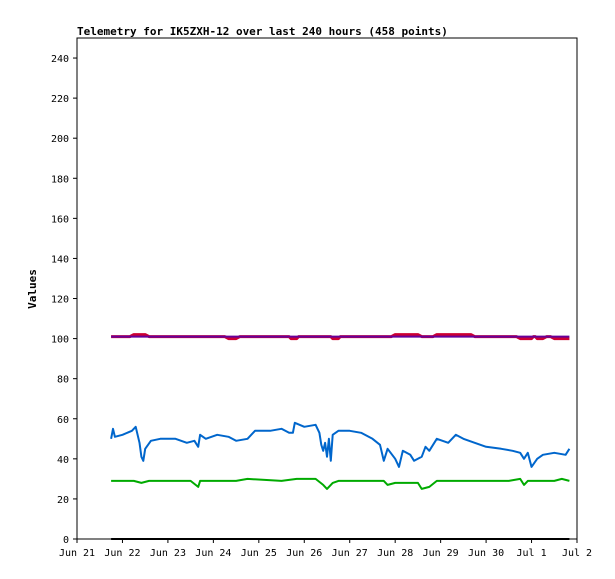 Image resolution: width=615 pixels, height=579 pixels. Describe the element at coordinates (304, 553) in the screenshot. I see `x-tick-label: Jun 26` at that location.